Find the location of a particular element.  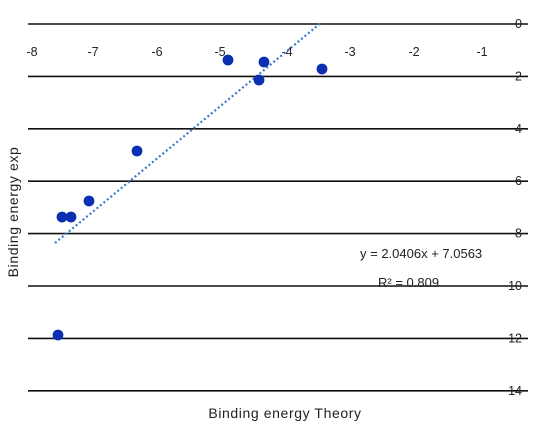

x-tick-label: -3 is located at coordinates (349, 52).